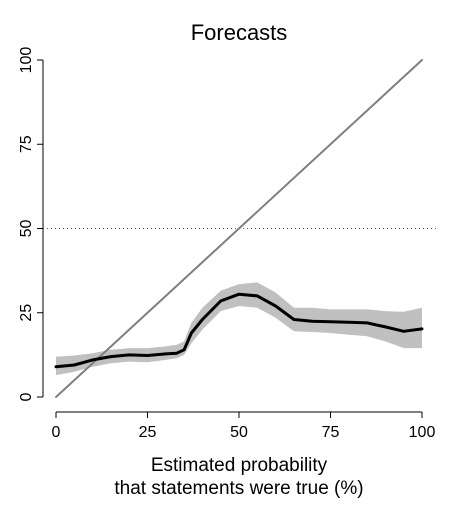  Describe the element at coordinates (56, 432) in the screenshot. I see `x-tick-label: 0` at that location.